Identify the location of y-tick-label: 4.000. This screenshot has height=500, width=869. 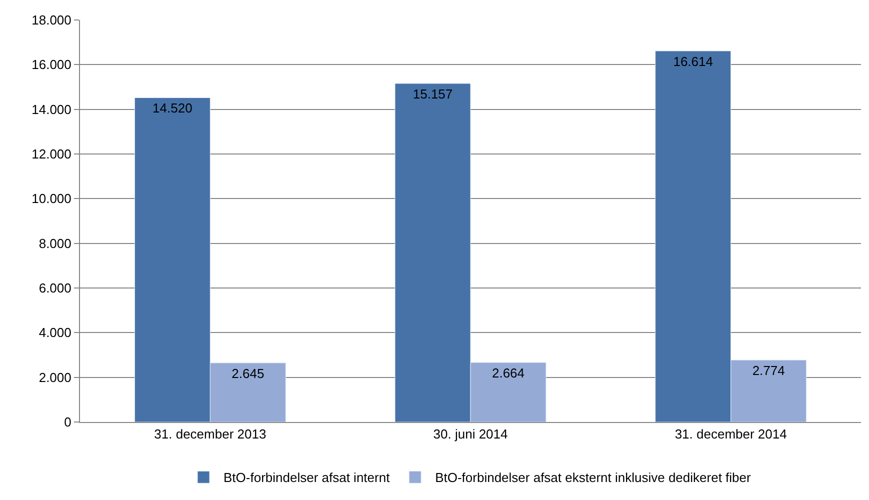
(55, 332).